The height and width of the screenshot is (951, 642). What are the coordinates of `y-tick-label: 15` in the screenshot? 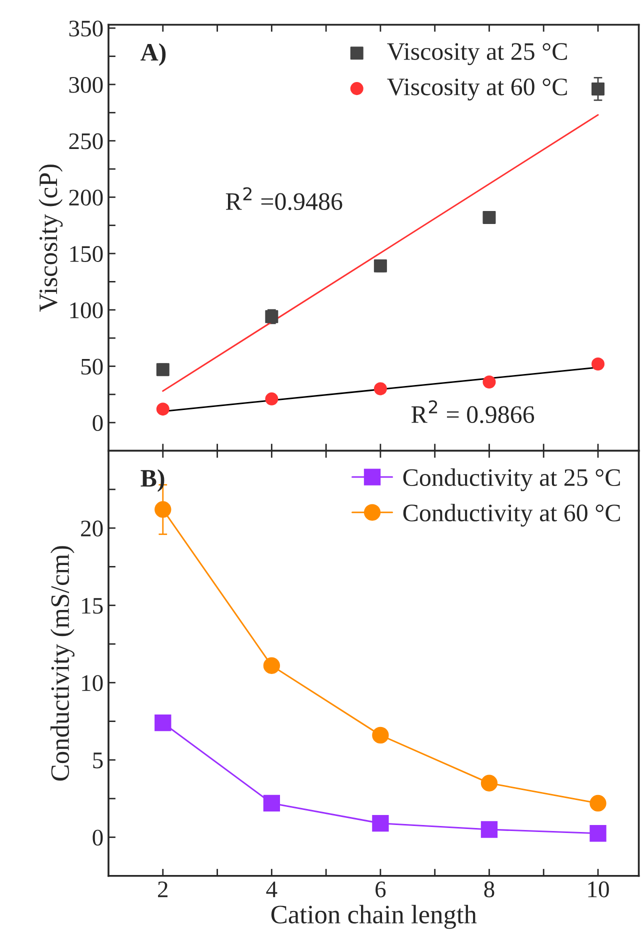 It's located at (92, 606).